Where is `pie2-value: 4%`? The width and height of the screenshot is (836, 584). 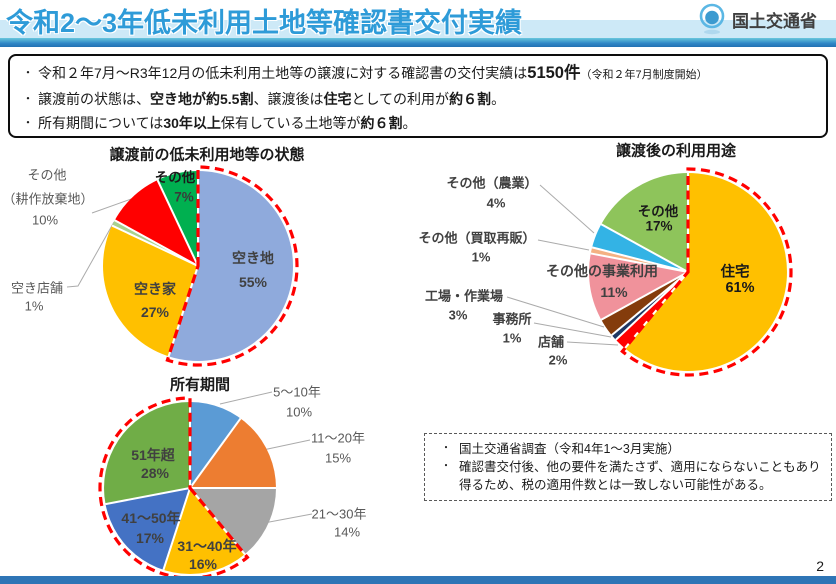 pie2-value: 4% is located at coordinates (496, 203).